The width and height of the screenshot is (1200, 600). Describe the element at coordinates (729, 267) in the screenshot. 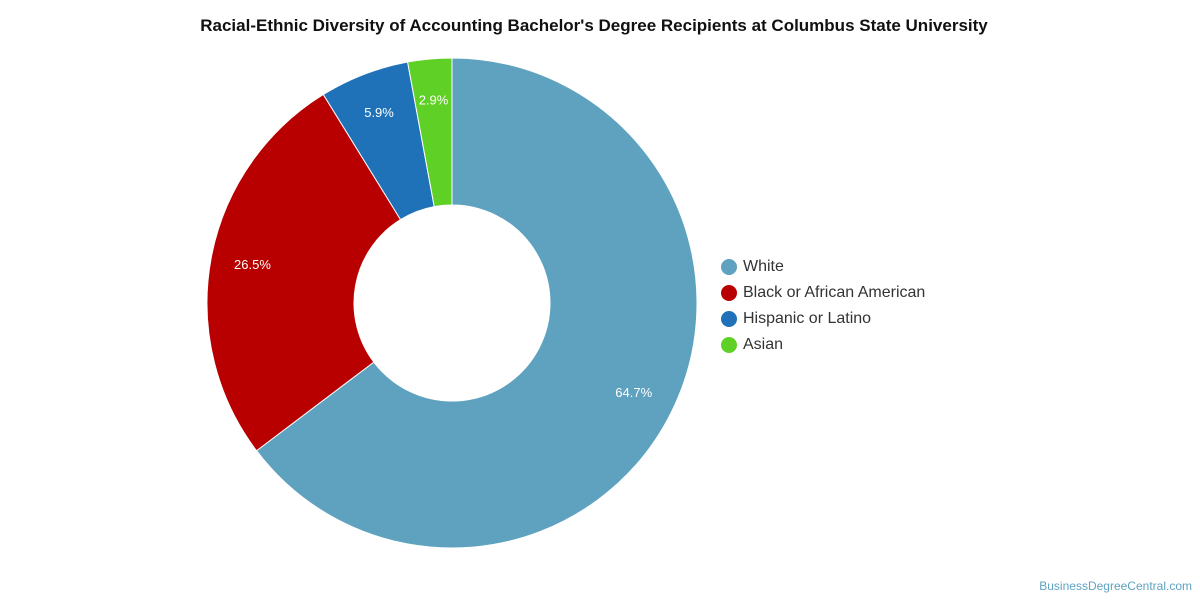

I see `legend-swatch-white` at that location.